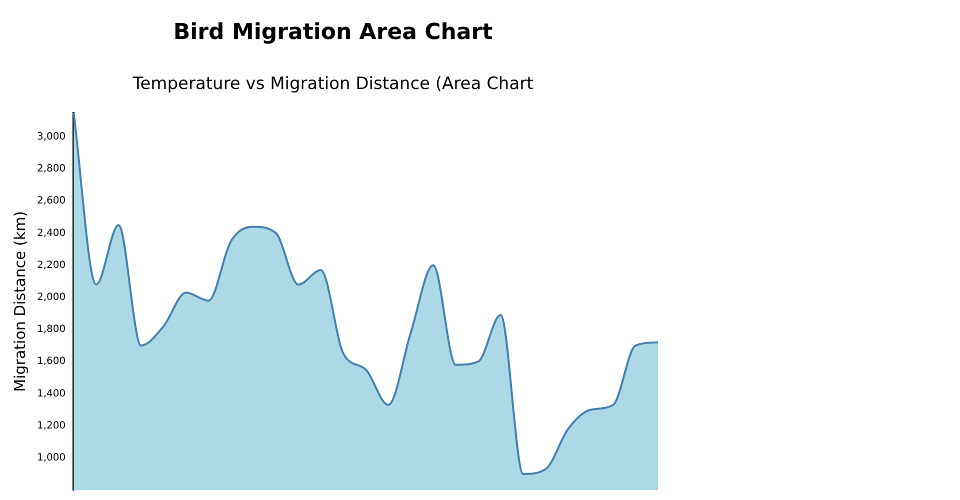 The image size is (960, 500). Describe the element at coordinates (333, 32) in the screenshot. I see `chart-title: Bird Migration Area Chart` at that location.